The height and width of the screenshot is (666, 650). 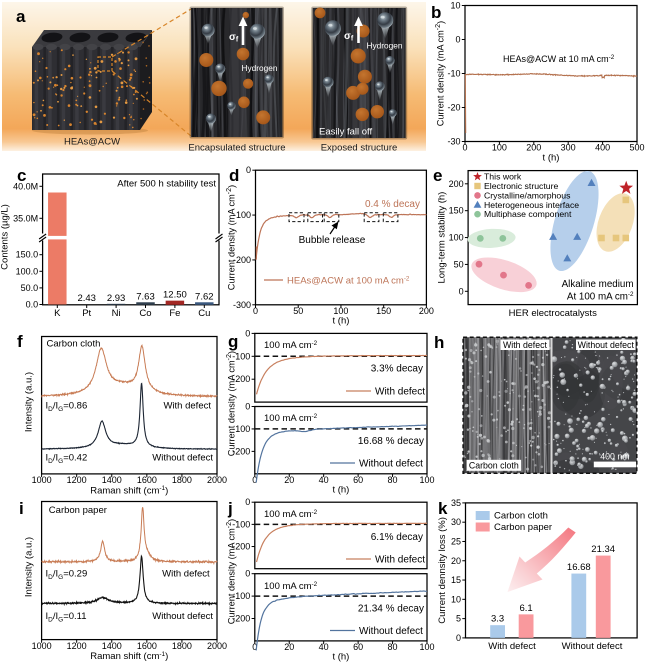 I want to click on svg-text: 100.0, so click(x=27, y=271).